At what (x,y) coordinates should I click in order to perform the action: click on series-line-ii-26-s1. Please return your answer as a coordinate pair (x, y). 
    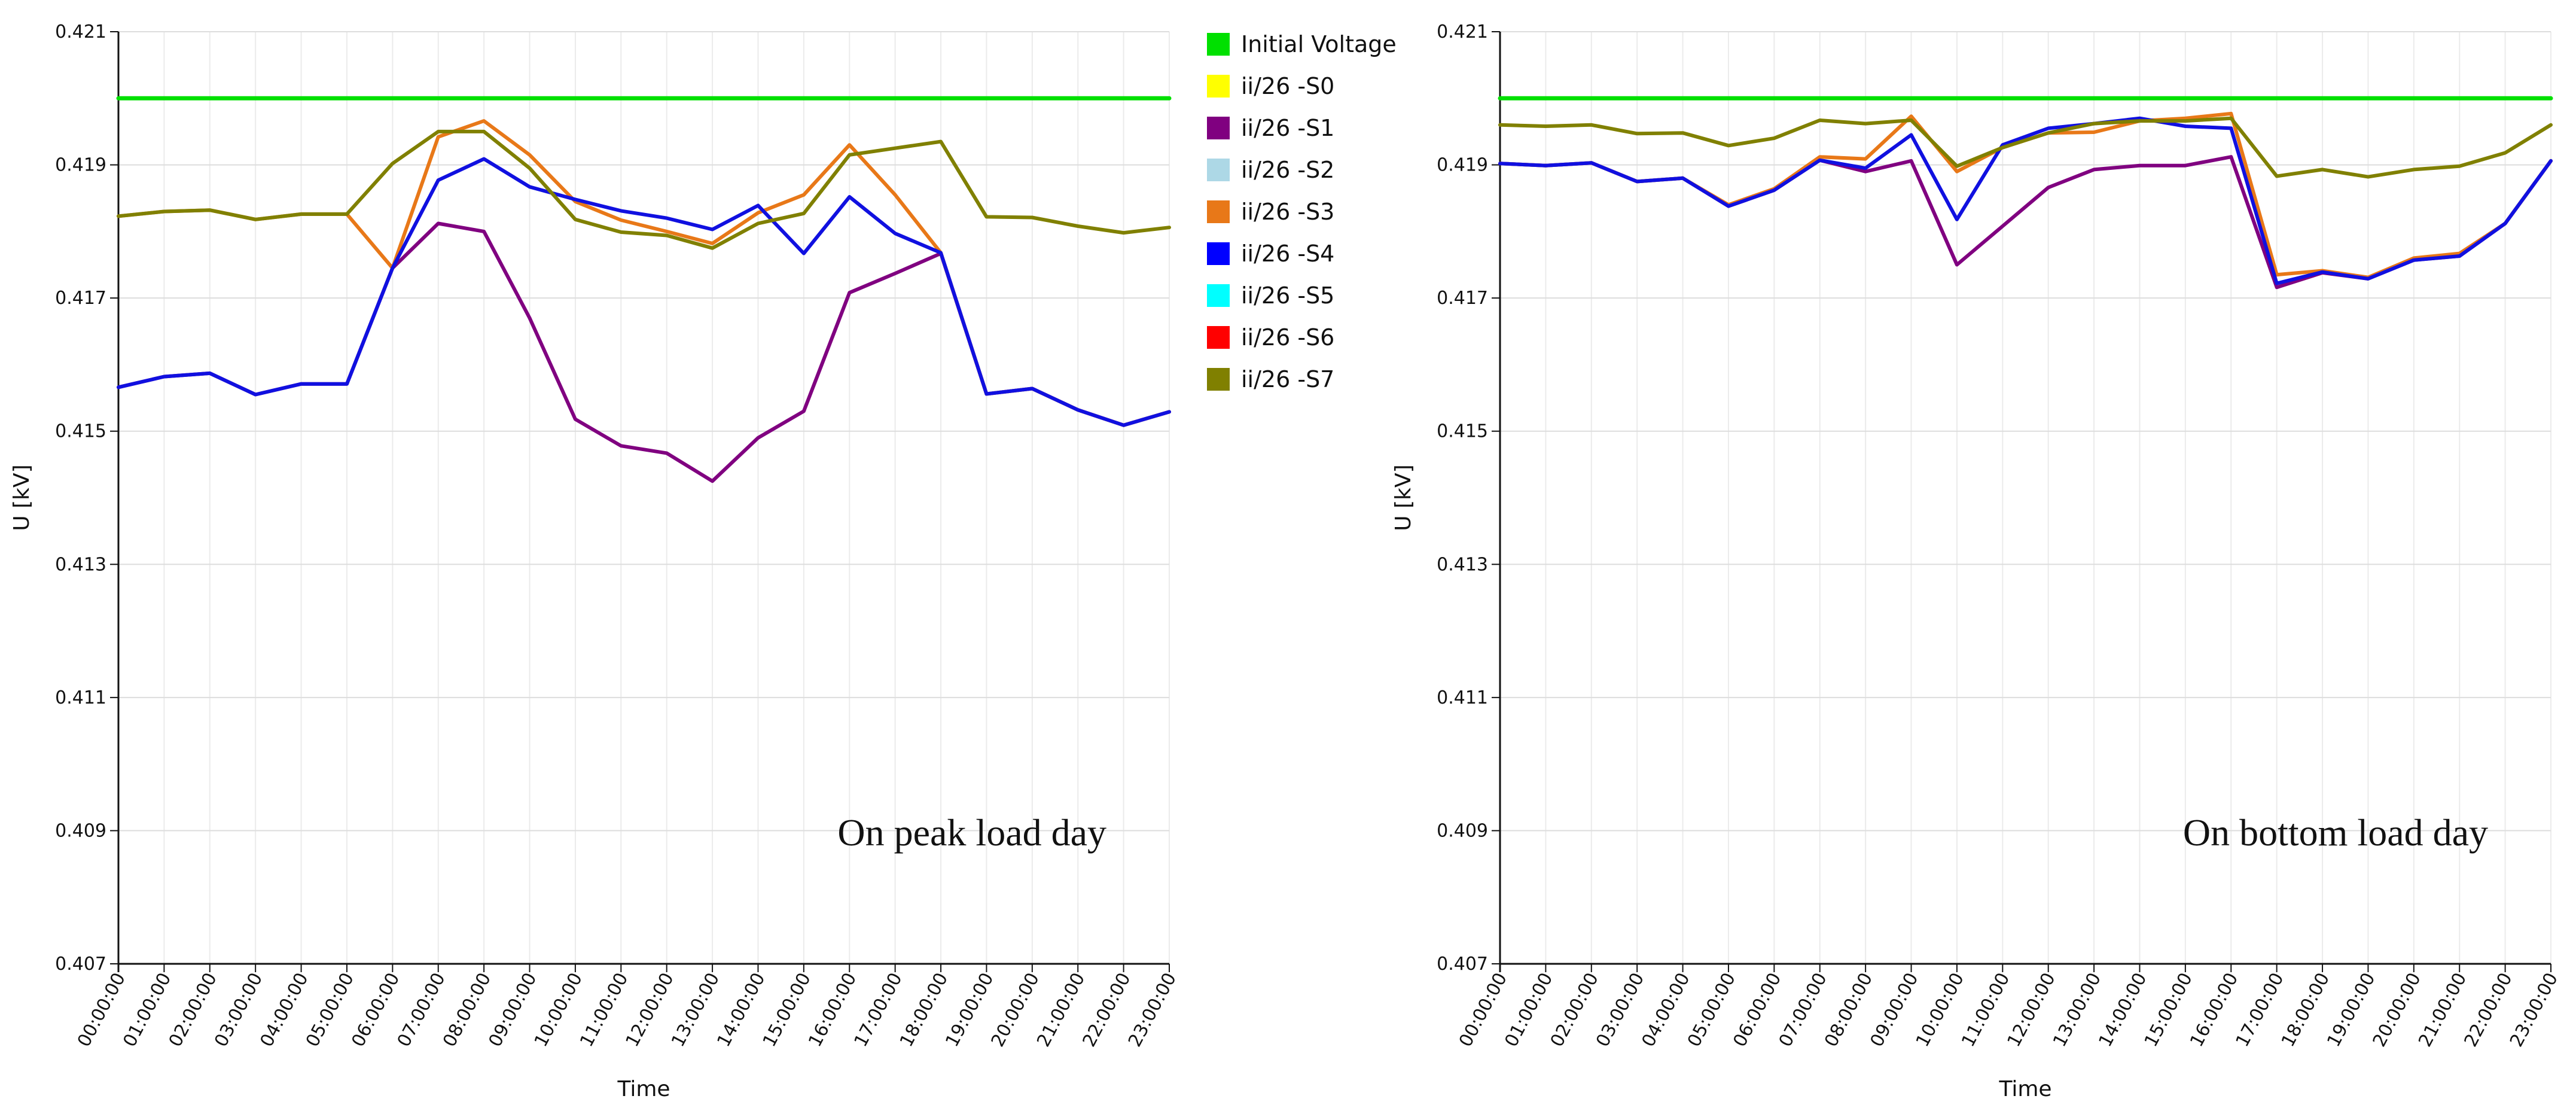
    Looking at the image, I should click on (644, 352).